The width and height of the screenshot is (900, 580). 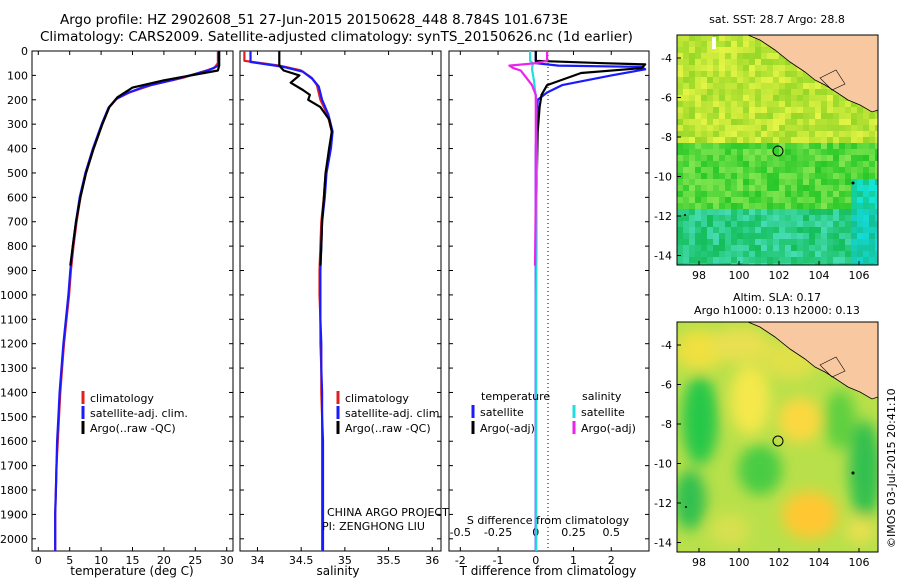 I want to click on y-tick-label: 1500, so click(x=14, y=417).